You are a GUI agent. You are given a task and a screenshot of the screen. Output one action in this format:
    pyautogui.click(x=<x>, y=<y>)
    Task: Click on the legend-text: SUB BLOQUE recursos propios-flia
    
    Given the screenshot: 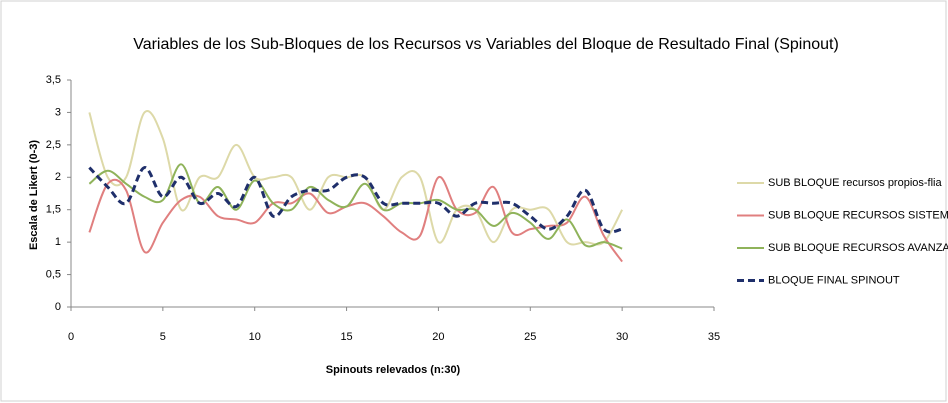 What is the action you would take?
    pyautogui.click(x=855, y=183)
    